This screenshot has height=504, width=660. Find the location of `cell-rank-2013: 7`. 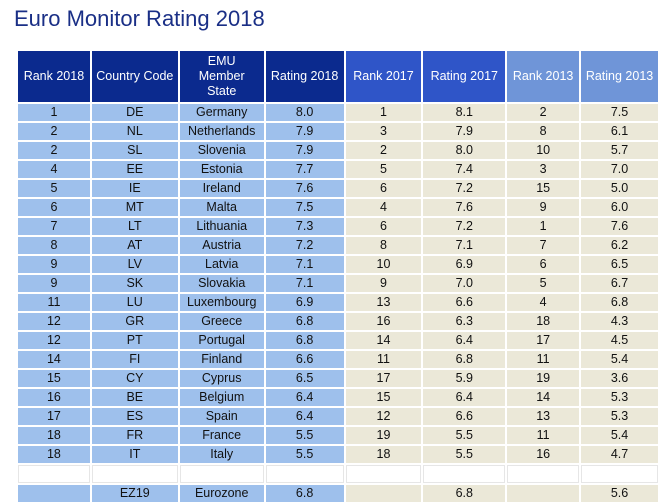

cell-rank-2013: 7 is located at coordinates (543, 245).